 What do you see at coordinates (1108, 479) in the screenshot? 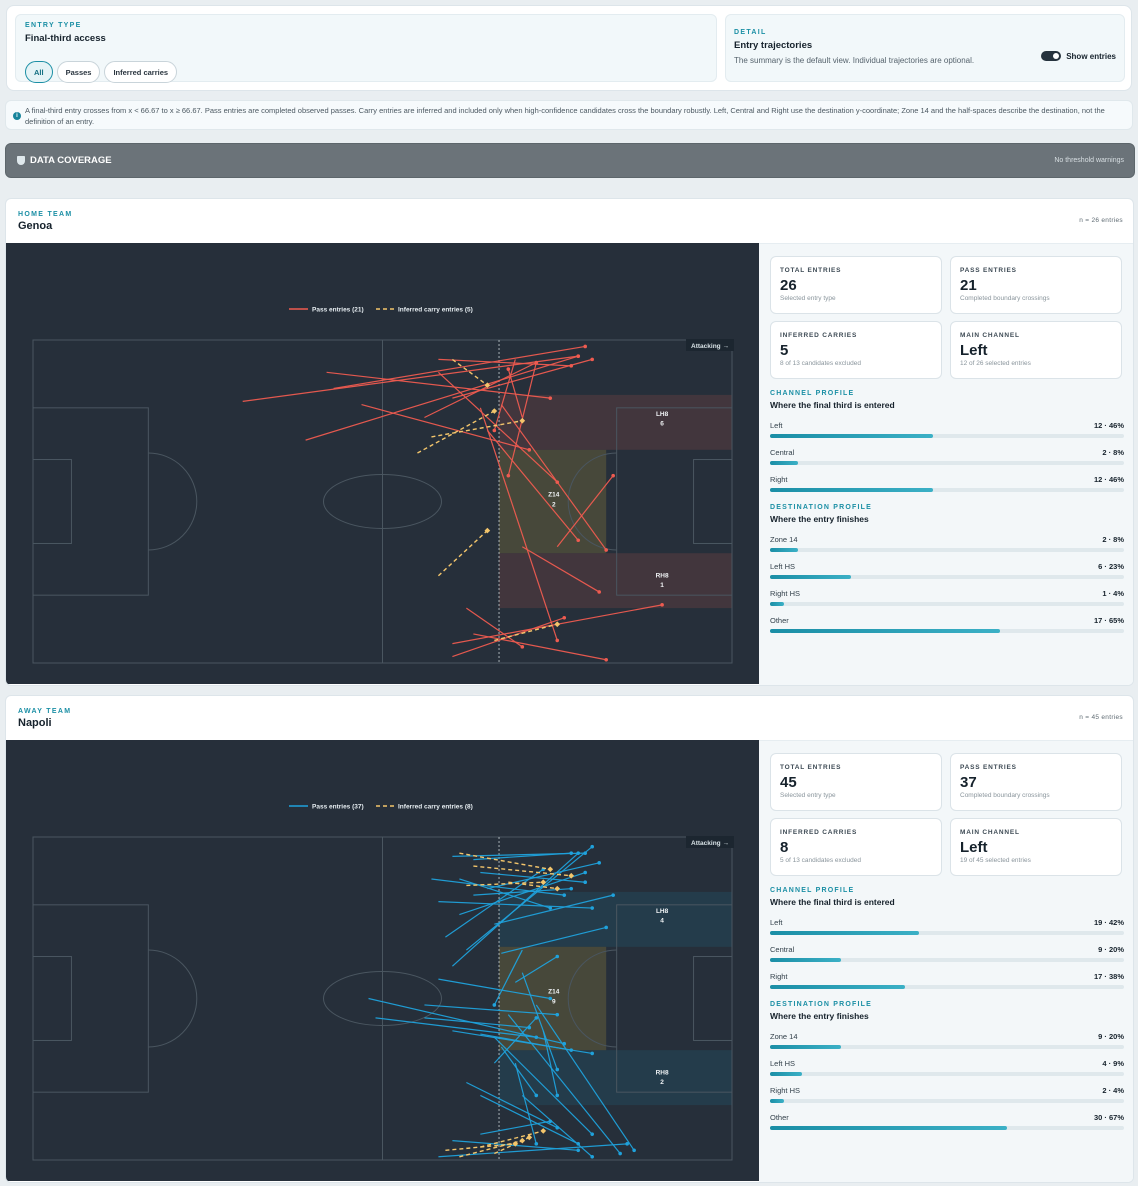
I see `row-value: 12 · 46%` at bounding box center [1108, 479].